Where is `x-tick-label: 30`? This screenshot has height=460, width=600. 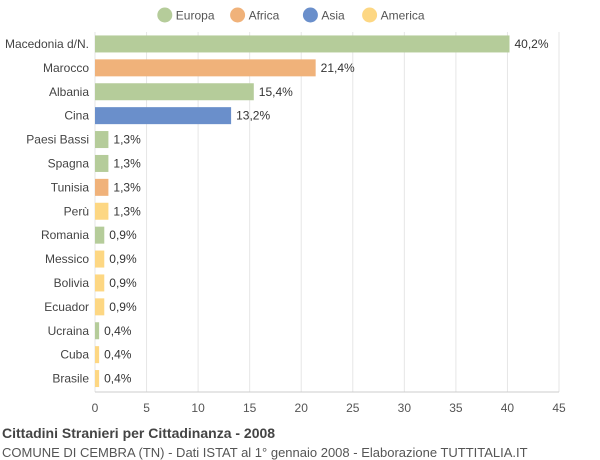
x-tick-label: 30 is located at coordinates (405, 408).